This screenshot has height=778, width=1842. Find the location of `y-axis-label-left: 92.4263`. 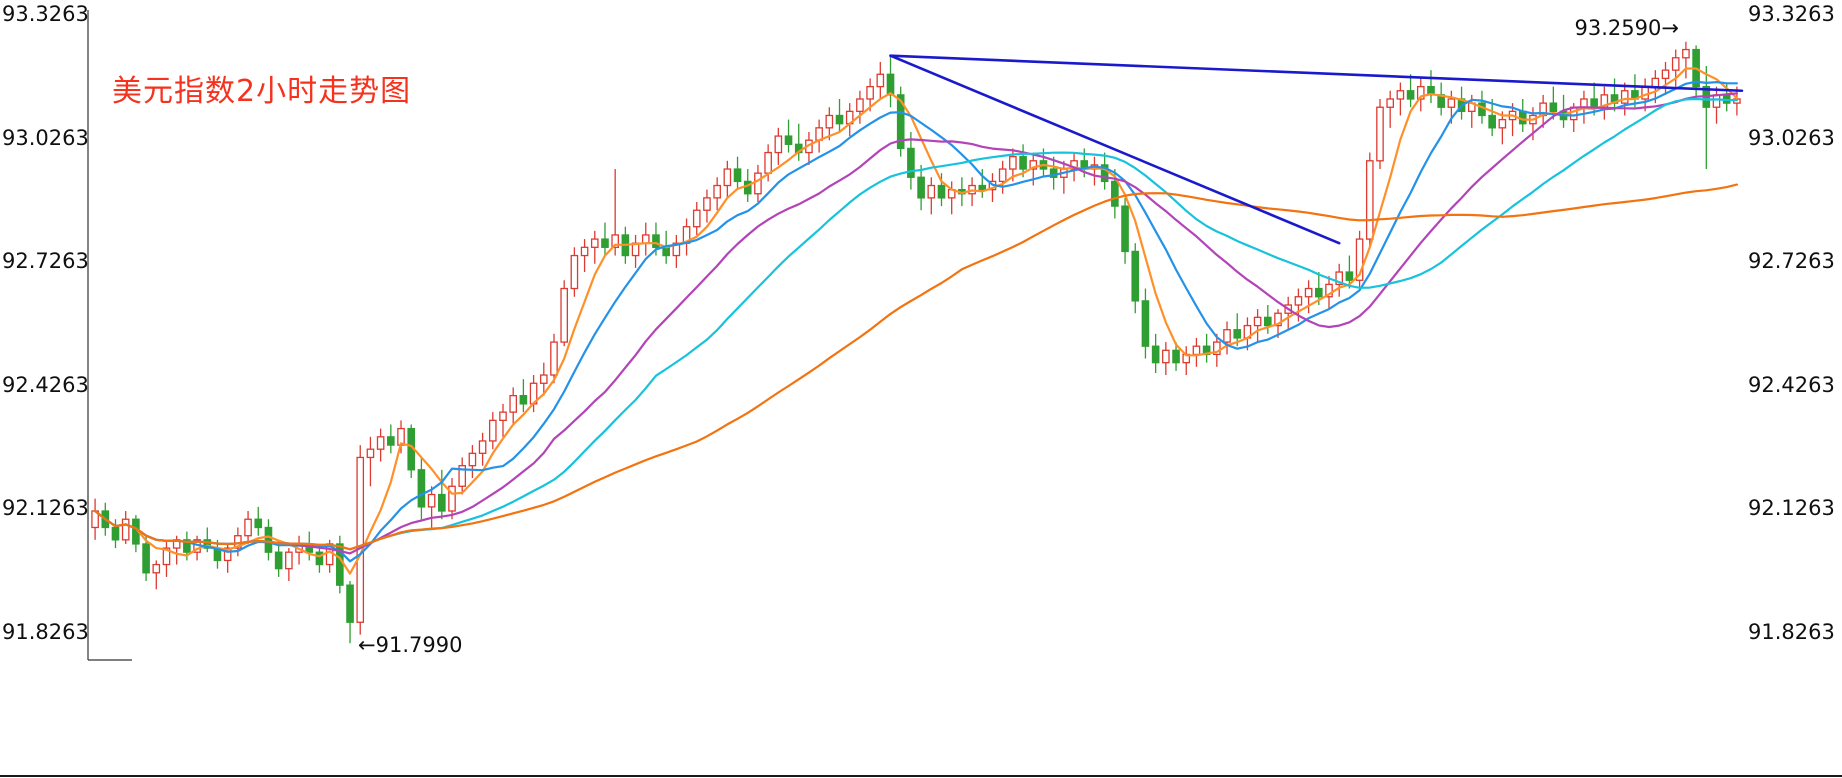

y-axis-label-left: 92.4263 is located at coordinates (45, 384).